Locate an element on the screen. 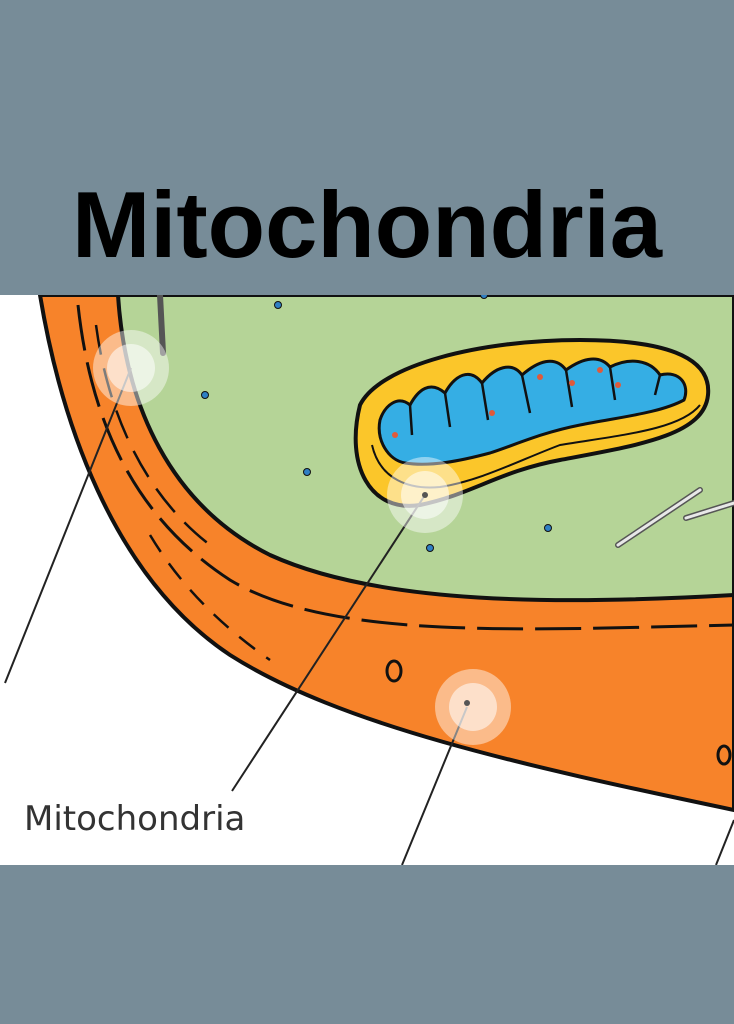 This screenshot has height=1024, width=734. filament-highlights is located at coordinates (675, 517).